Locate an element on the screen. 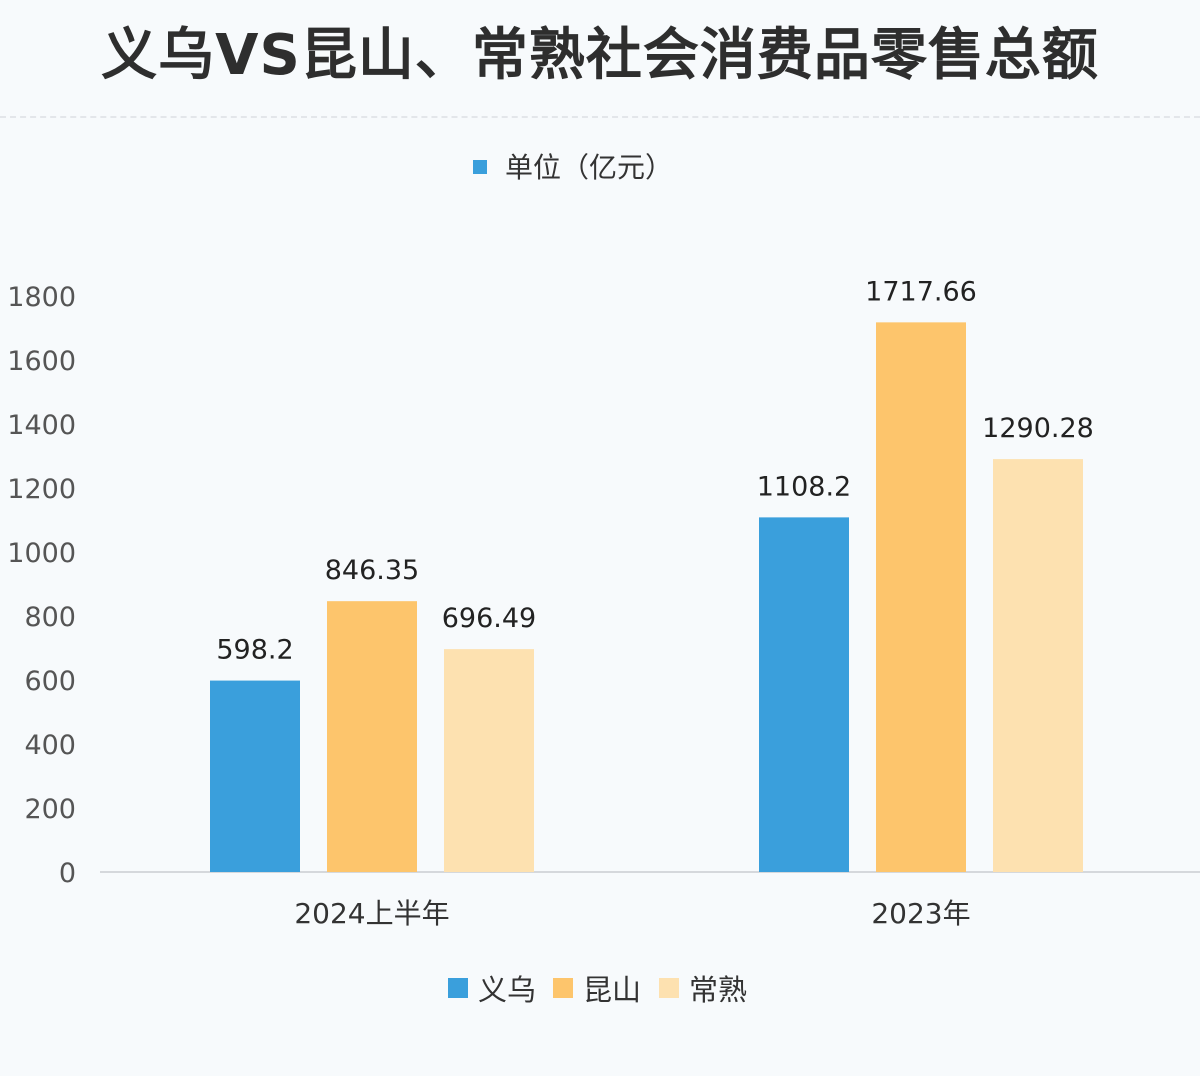 Image resolution: width=1200 pixels, height=1076 pixels. data-label: 1108.2 is located at coordinates (804, 486).